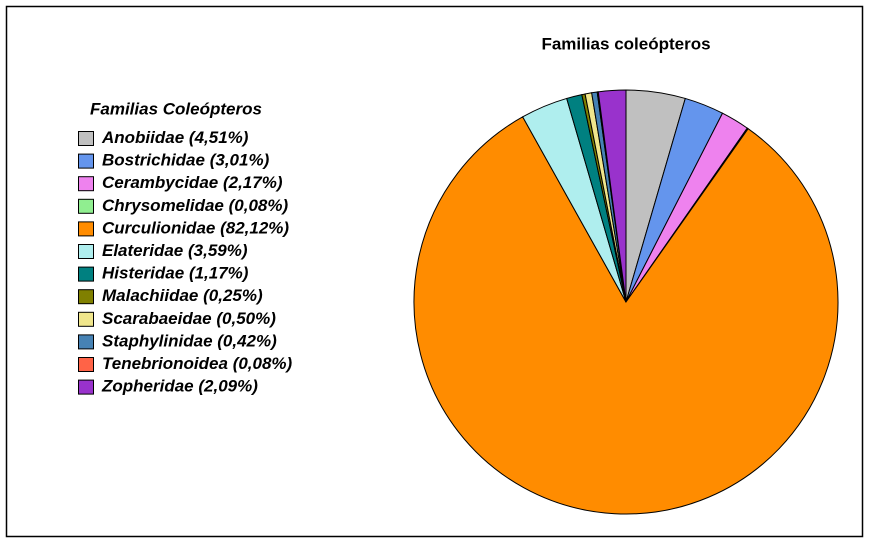  What do you see at coordinates (176, 108) in the screenshot?
I see `legend-title: Familias Coleópteros` at bounding box center [176, 108].